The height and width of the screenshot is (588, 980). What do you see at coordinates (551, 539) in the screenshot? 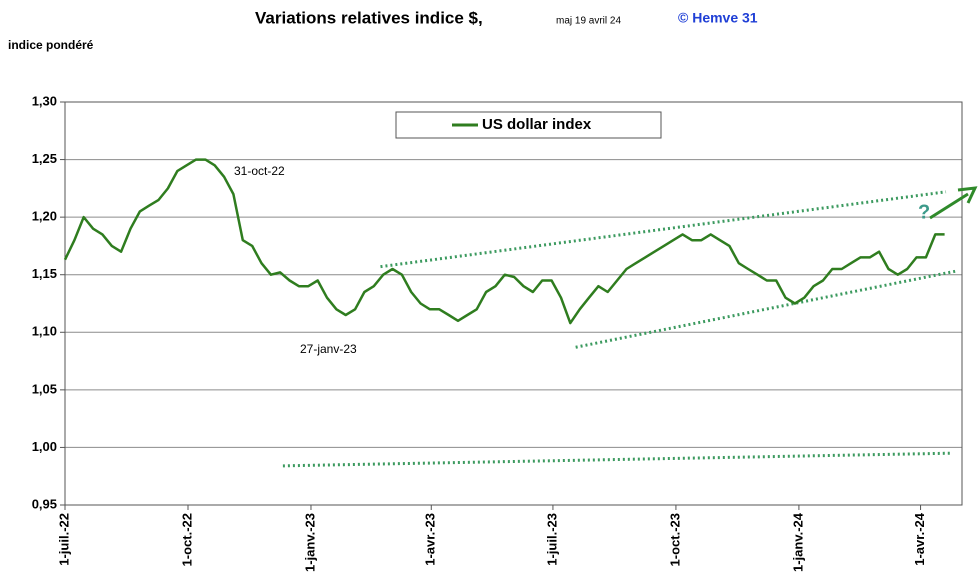
I see `x-tick-label: 1-juil.-23` at bounding box center [551, 539].